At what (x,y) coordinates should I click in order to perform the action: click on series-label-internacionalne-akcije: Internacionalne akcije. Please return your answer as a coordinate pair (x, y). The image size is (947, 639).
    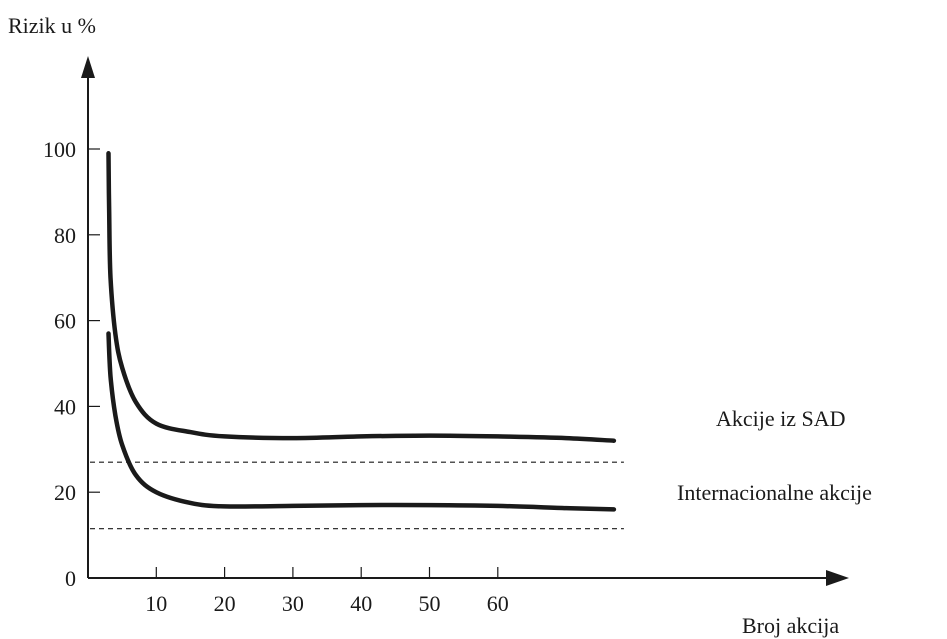
    Looking at the image, I should click on (774, 492).